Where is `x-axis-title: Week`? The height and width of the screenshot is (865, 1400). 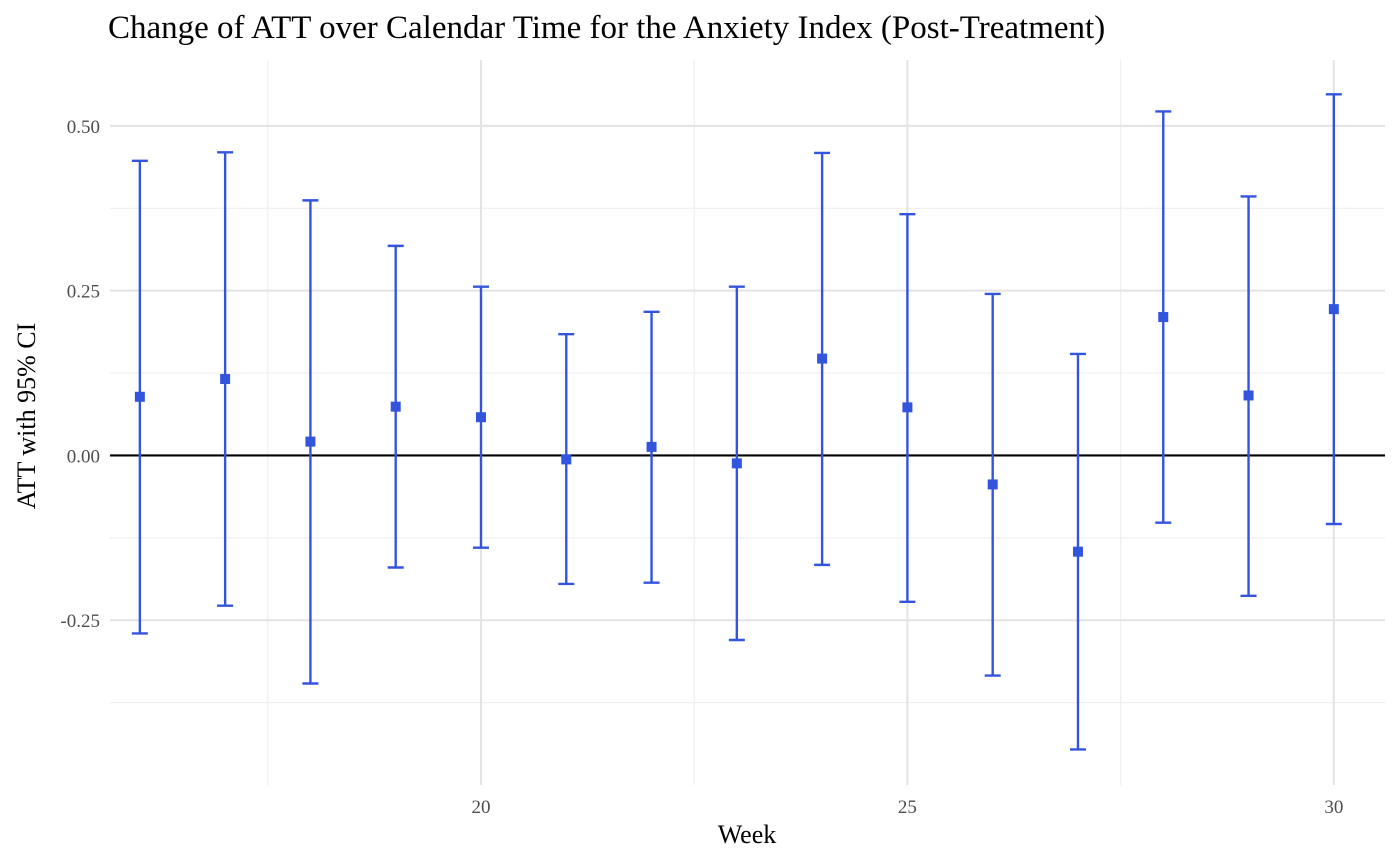
x-axis-title: Week is located at coordinates (747, 834).